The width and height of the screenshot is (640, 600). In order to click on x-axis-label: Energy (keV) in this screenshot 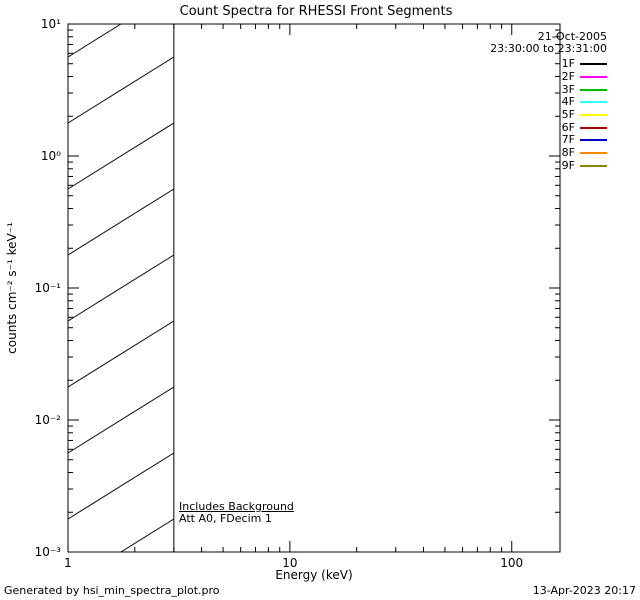, I will do `click(313, 575)`.